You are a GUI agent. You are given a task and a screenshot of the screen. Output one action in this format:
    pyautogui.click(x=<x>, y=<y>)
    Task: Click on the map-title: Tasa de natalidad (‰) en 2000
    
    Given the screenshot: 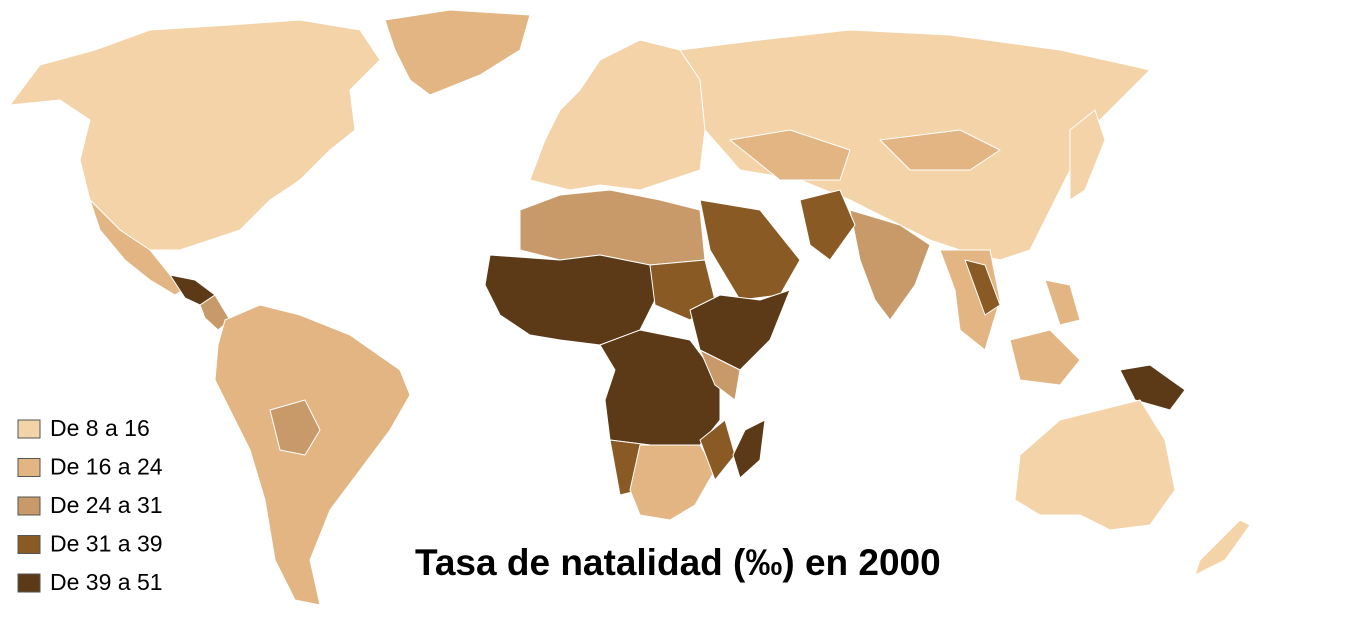 What is the action you would take?
    pyautogui.click(x=678, y=562)
    